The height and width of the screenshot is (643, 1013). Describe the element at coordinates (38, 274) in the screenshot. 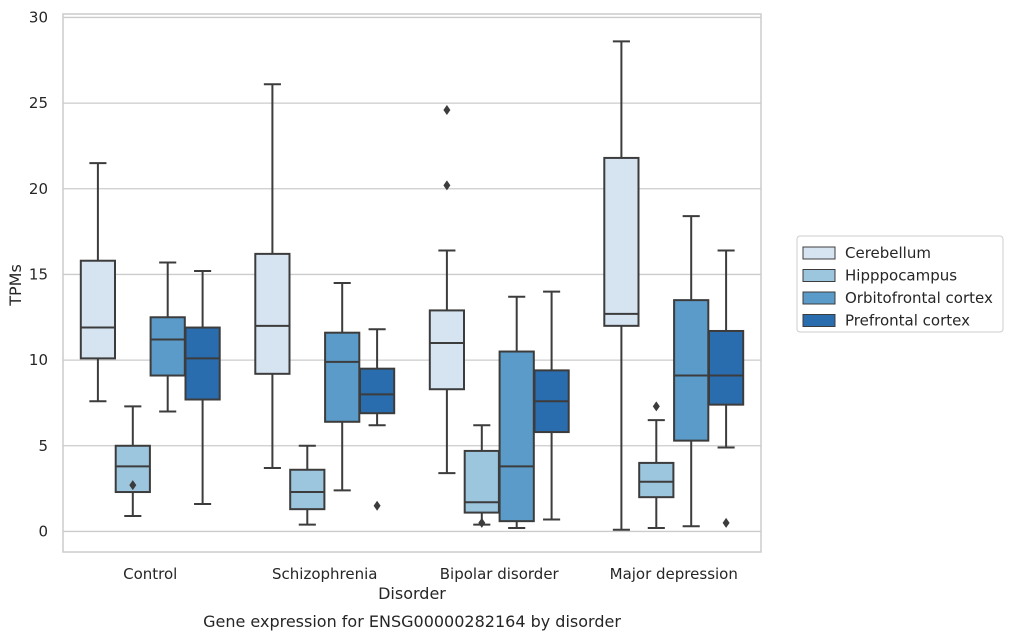

I see `y-tick-label: 15` at that location.